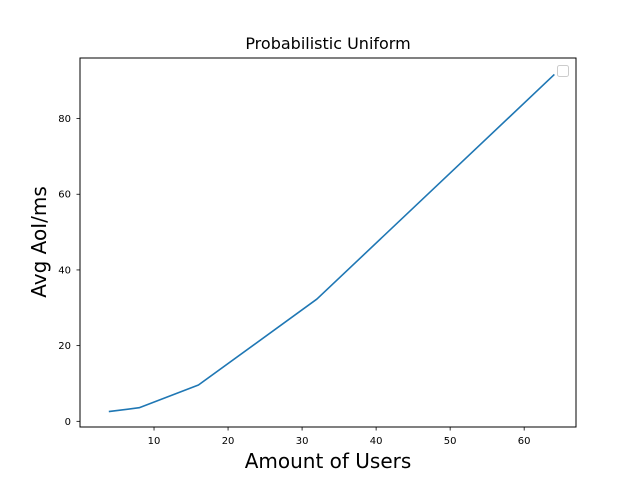  What do you see at coordinates (524, 441) in the screenshot?
I see `x-tick-label: 60` at bounding box center [524, 441].